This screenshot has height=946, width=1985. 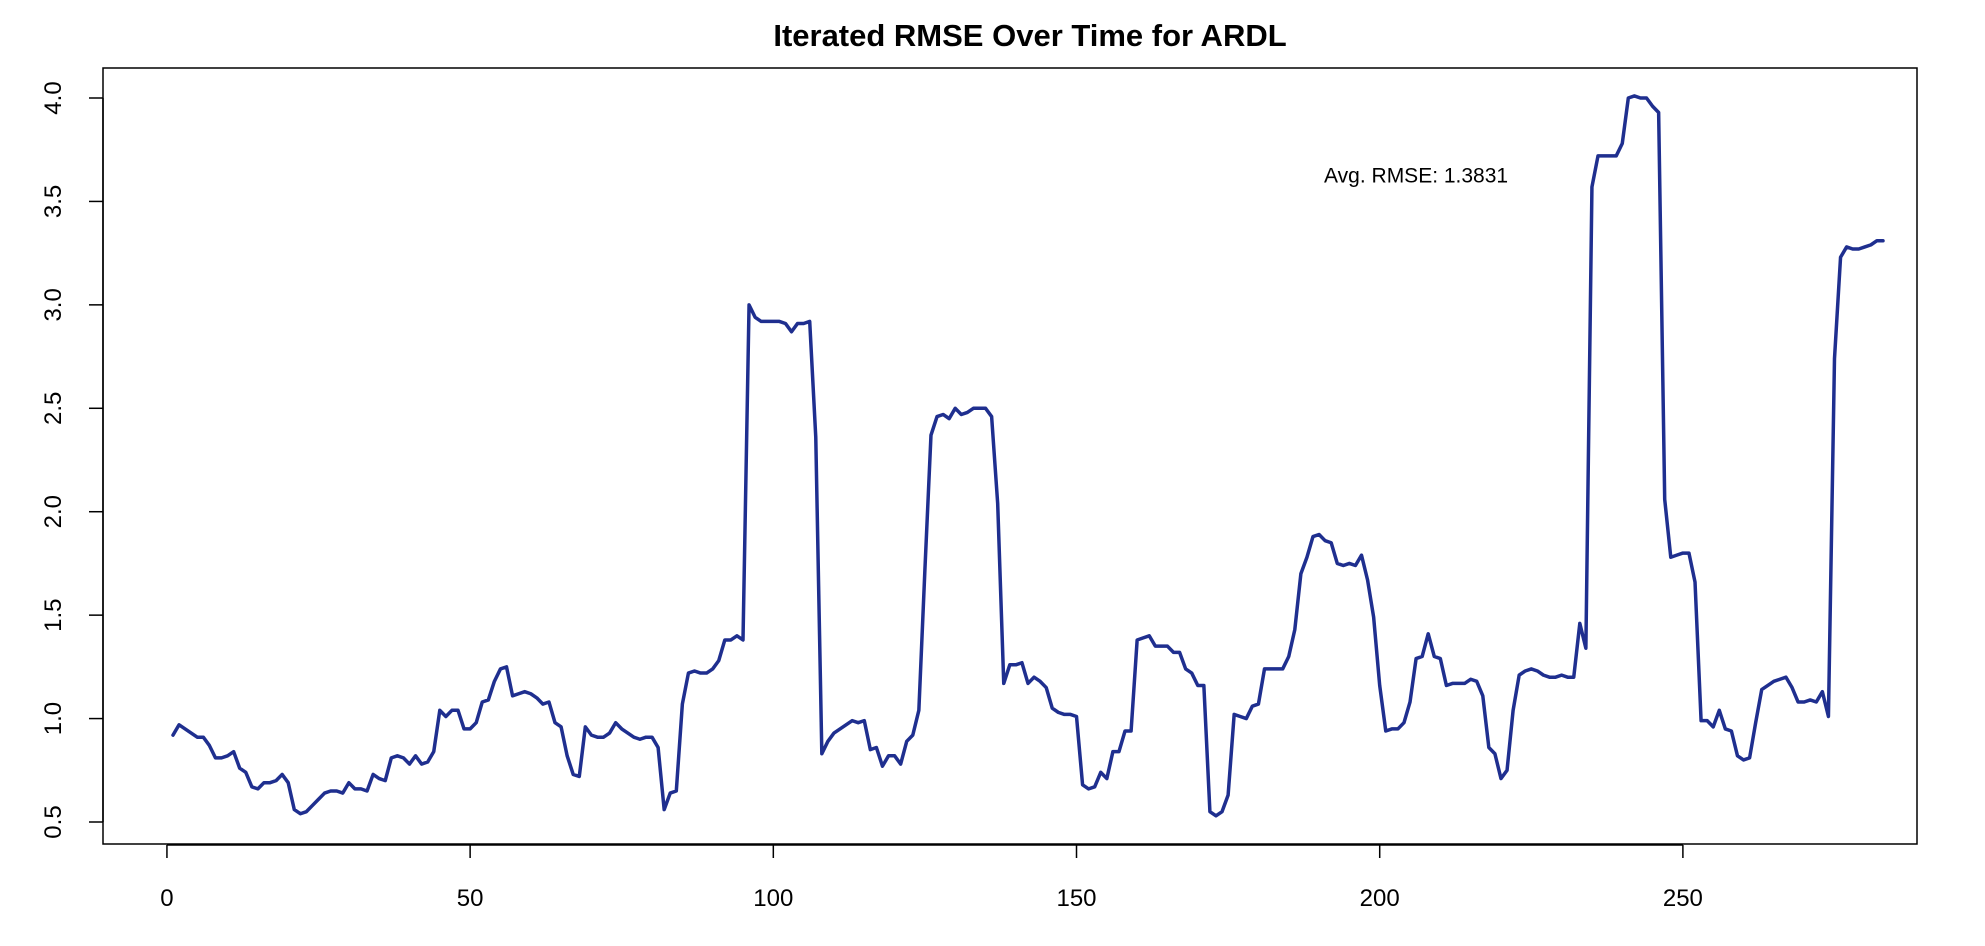 What do you see at coordinates (53, 97) in the screenshot?
I see `y-tick-label: 4.0` at bounding box center [53, 97].